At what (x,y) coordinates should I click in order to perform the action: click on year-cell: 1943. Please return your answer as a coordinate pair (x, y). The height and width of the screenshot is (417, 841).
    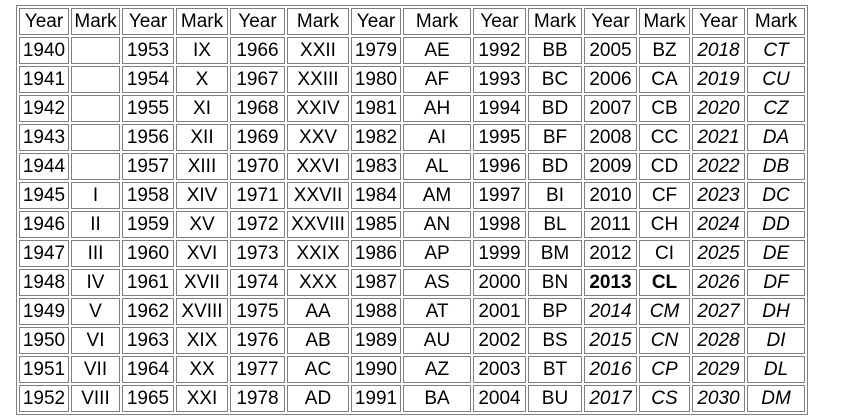
    Looking at the image, I should click on (44, 137).